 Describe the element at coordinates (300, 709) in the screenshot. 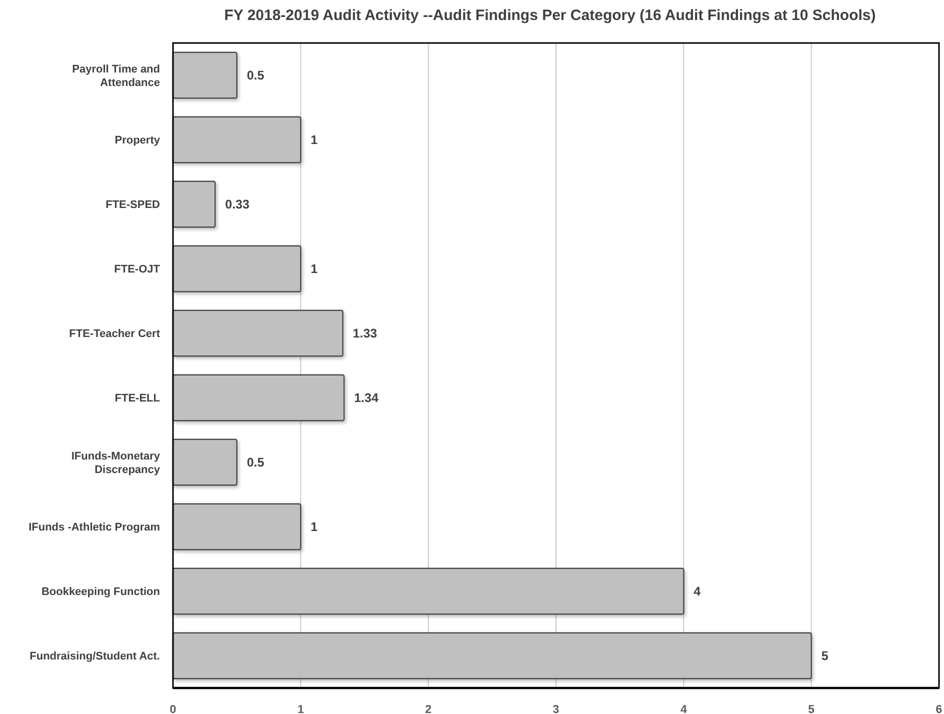

I see `x-tick-label: 1` at that location.